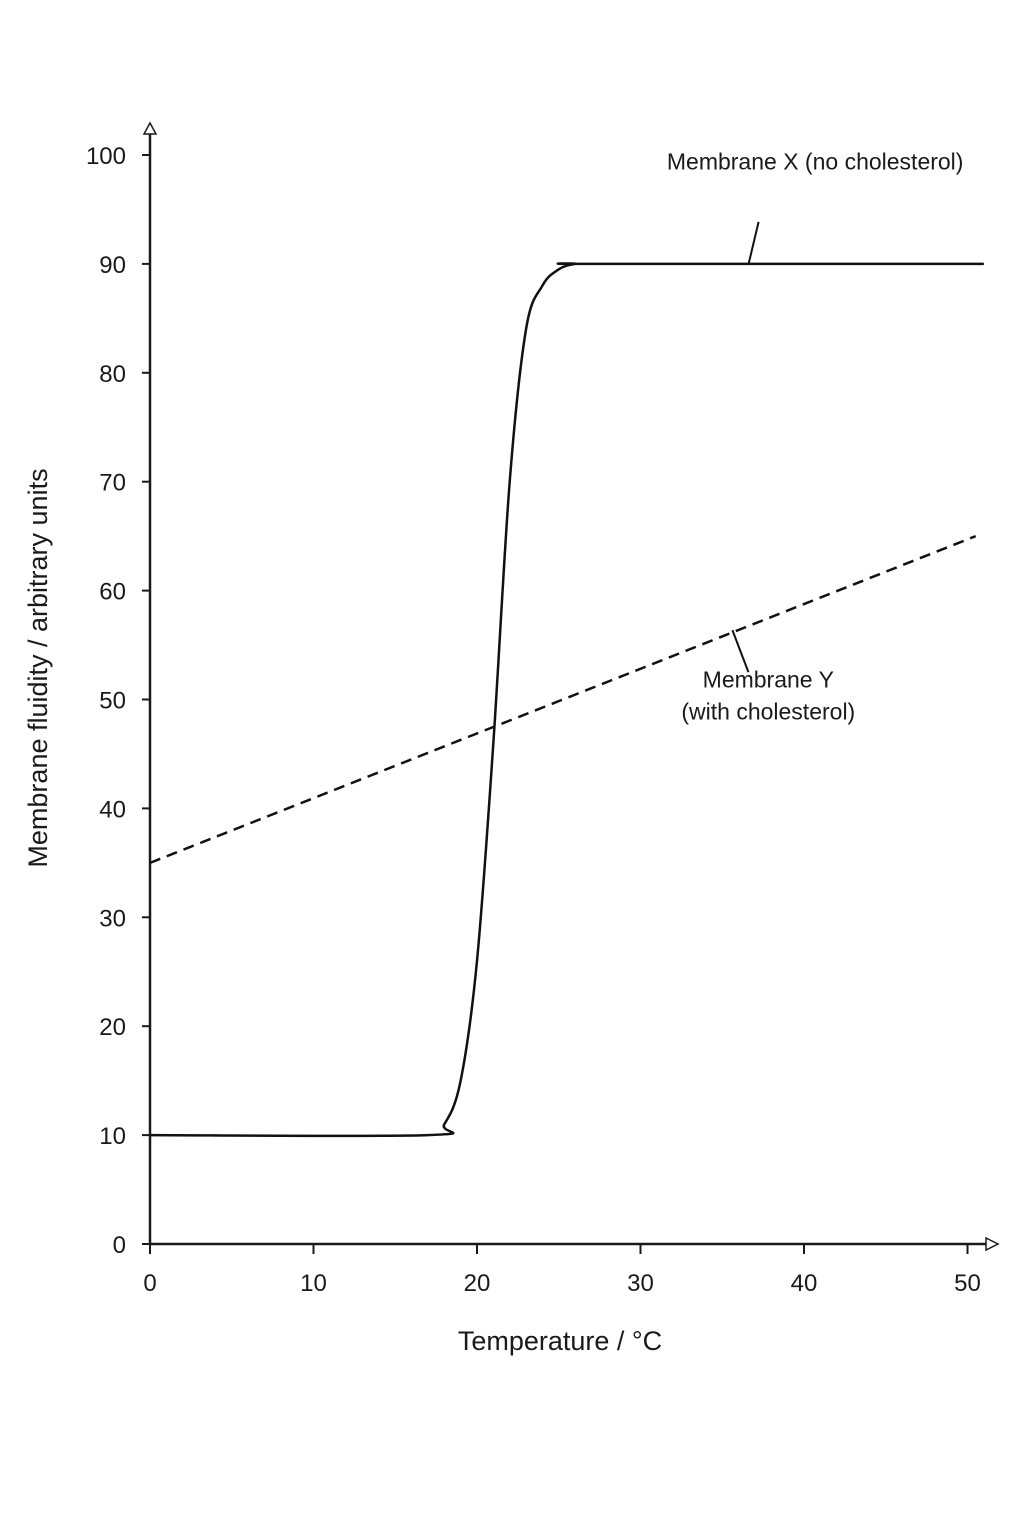 The width and height of the screenshot is (1024, 1536). I want to click on label-membrane-y-line: Membrane Y, so click(768, 680).